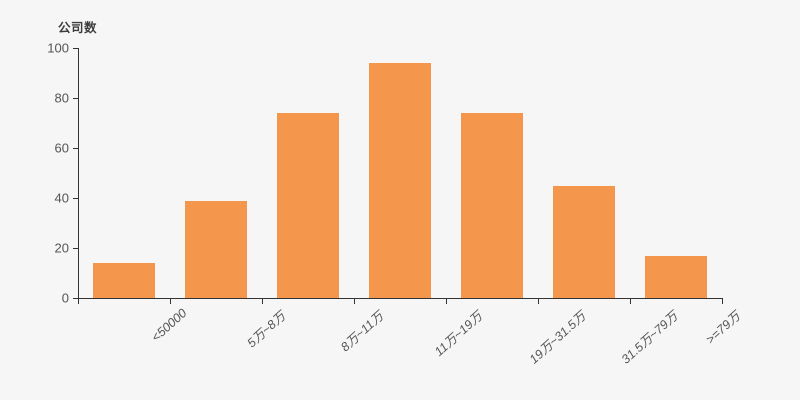  Describe the element at coordinates (557, 337) in the screenshot. I see `x-tick-label: 19万~31.5万` at that location.